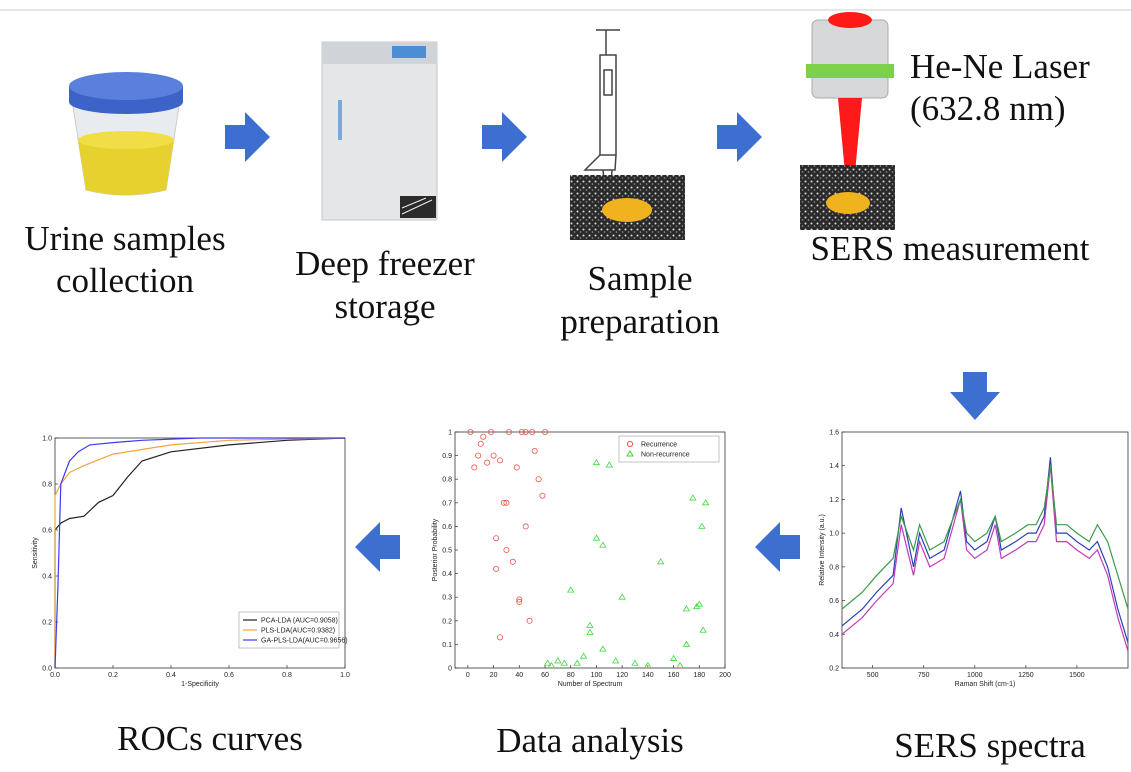 This screenshot has height=772, width=1131. Describe the element at coordinates (699, 675) in the screenshot. I see `x-tick-label: 180` at that location.